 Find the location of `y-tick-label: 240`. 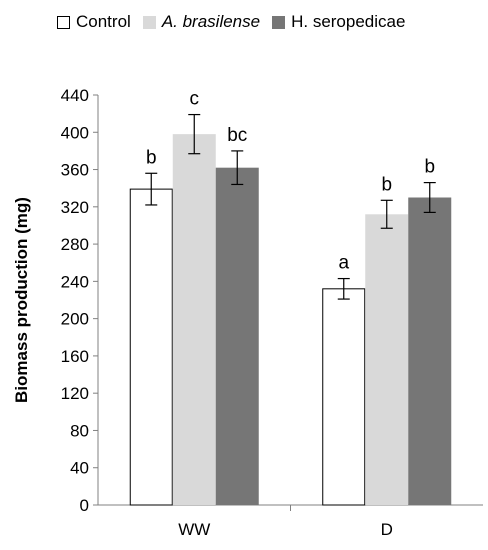

y-tick-label: 240 is located at coordinates (75, 281).